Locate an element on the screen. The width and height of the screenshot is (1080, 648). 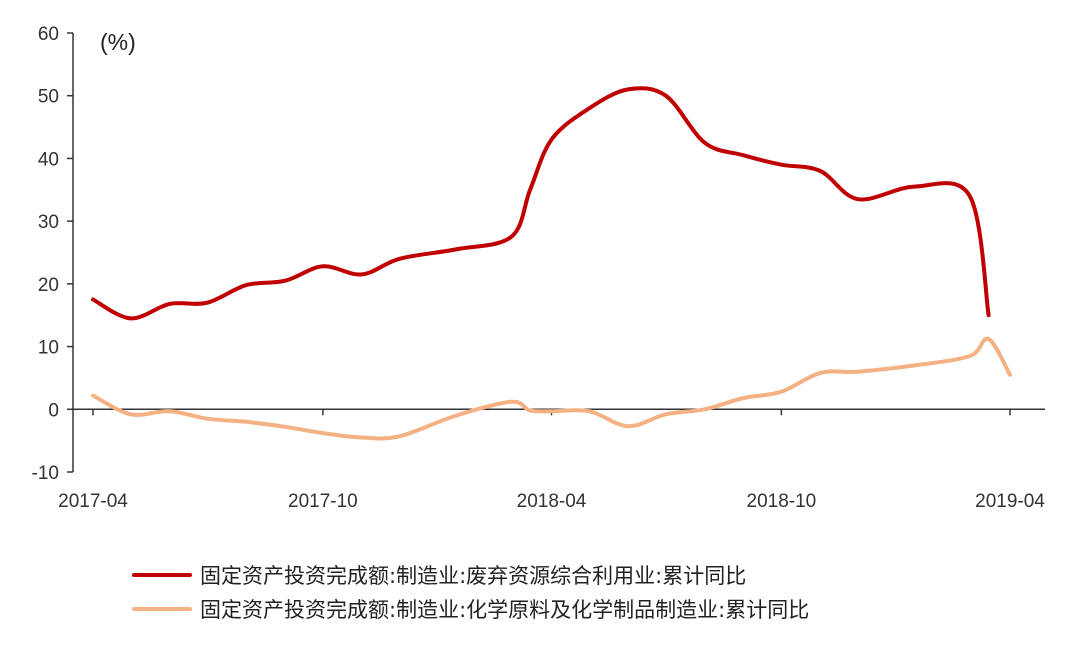
y-tick-label: 50 is located at coordinates (48, 97).